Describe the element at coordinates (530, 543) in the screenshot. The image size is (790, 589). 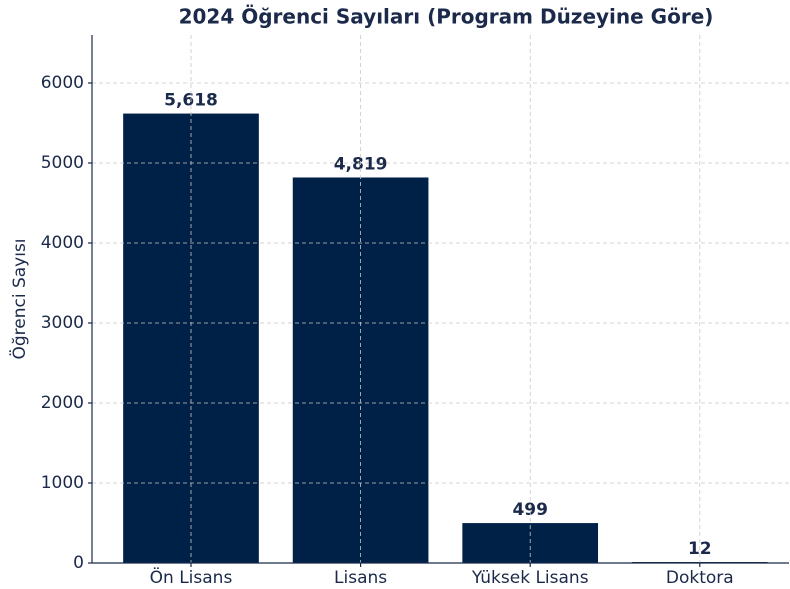
I see `bar` at that location.